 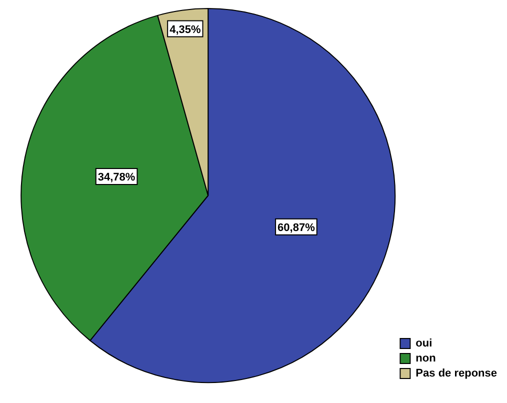 What do you see at coordinates (426, 358) in the screenshot?
I see `legend-label: non` at bounding box center [426, 358].